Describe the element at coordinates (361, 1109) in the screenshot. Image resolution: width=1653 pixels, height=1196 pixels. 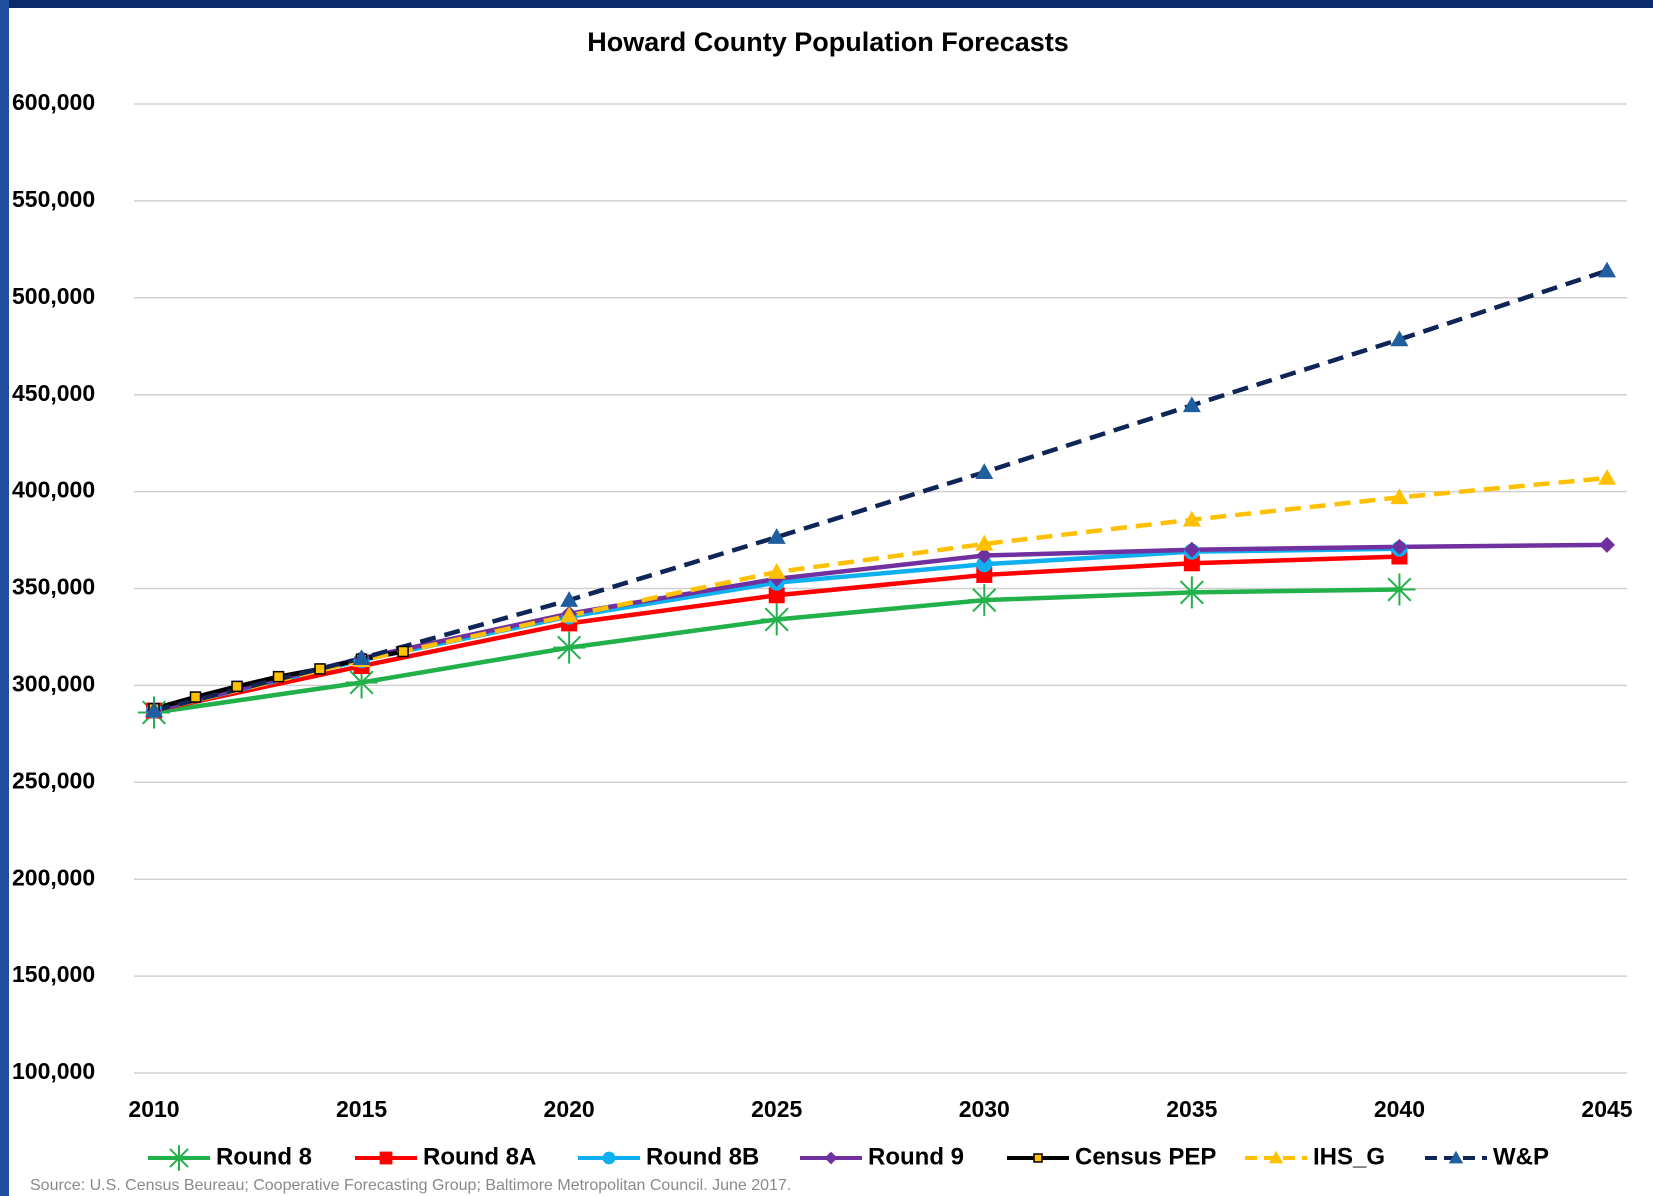
I see `x-tick-label: 2015` at that location.